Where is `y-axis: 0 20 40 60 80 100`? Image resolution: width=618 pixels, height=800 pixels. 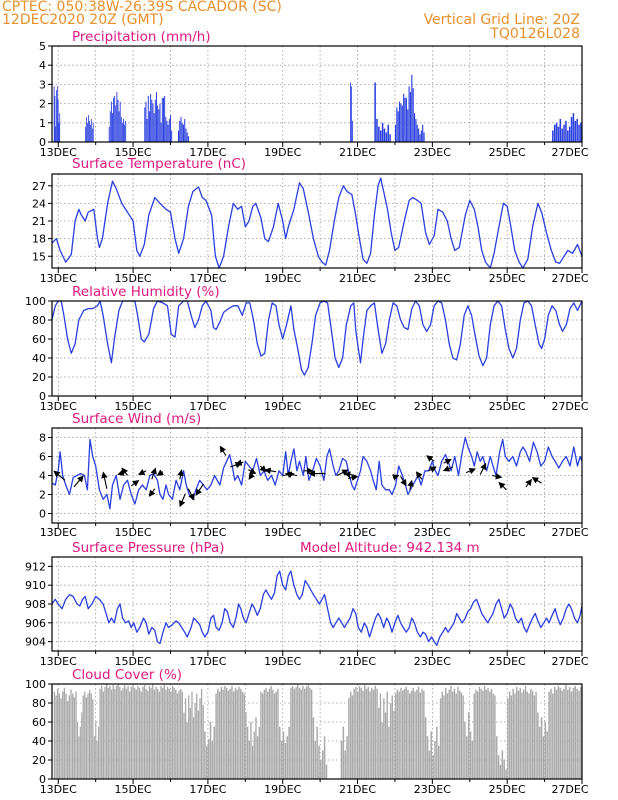
y-axis: 0 20 40 60 80 100 is located at coordinates (38, 732).